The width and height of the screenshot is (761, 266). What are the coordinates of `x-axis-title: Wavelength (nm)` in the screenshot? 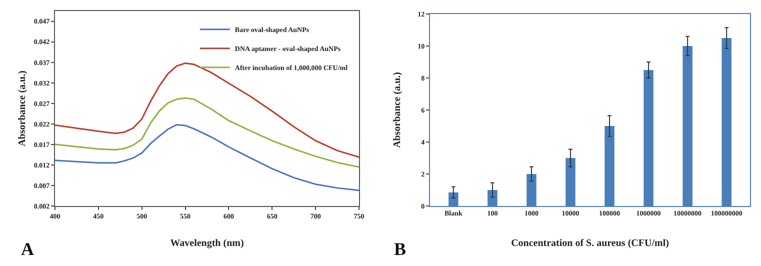 It's located at (207, 243).